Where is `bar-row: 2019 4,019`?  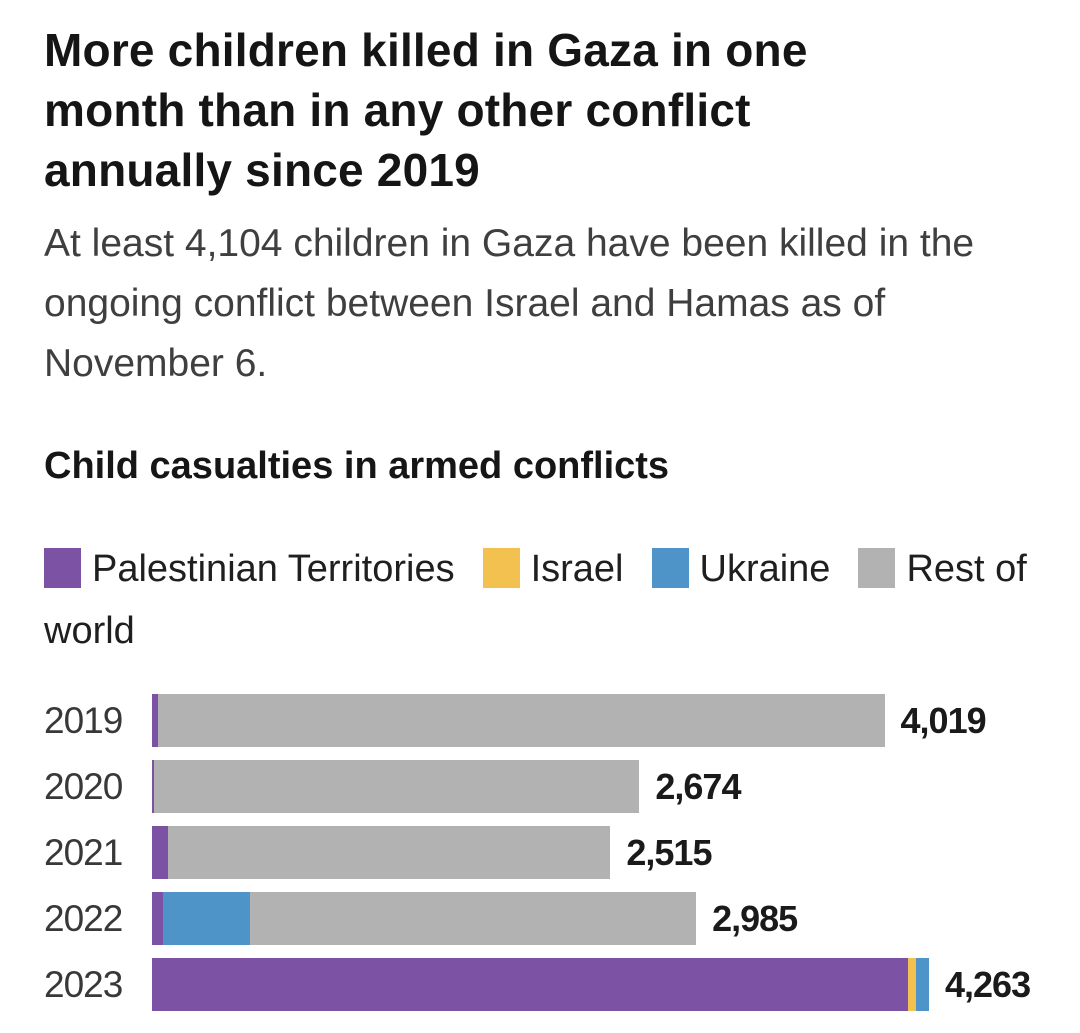
bar-row: 2019 4,019 is located at coordinates (540, 720).